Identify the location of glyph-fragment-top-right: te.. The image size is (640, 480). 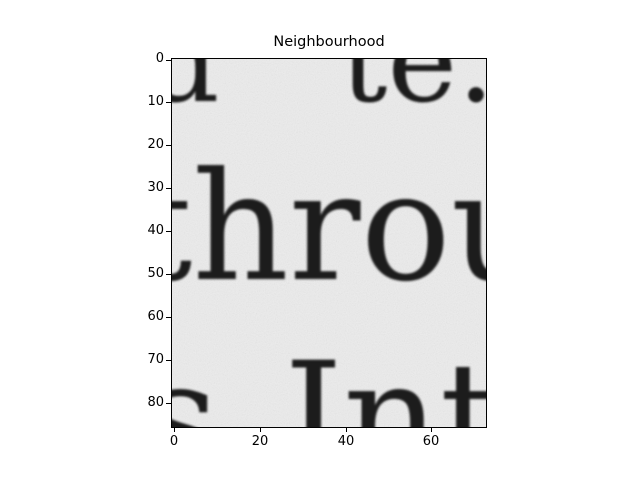
(413, 94).